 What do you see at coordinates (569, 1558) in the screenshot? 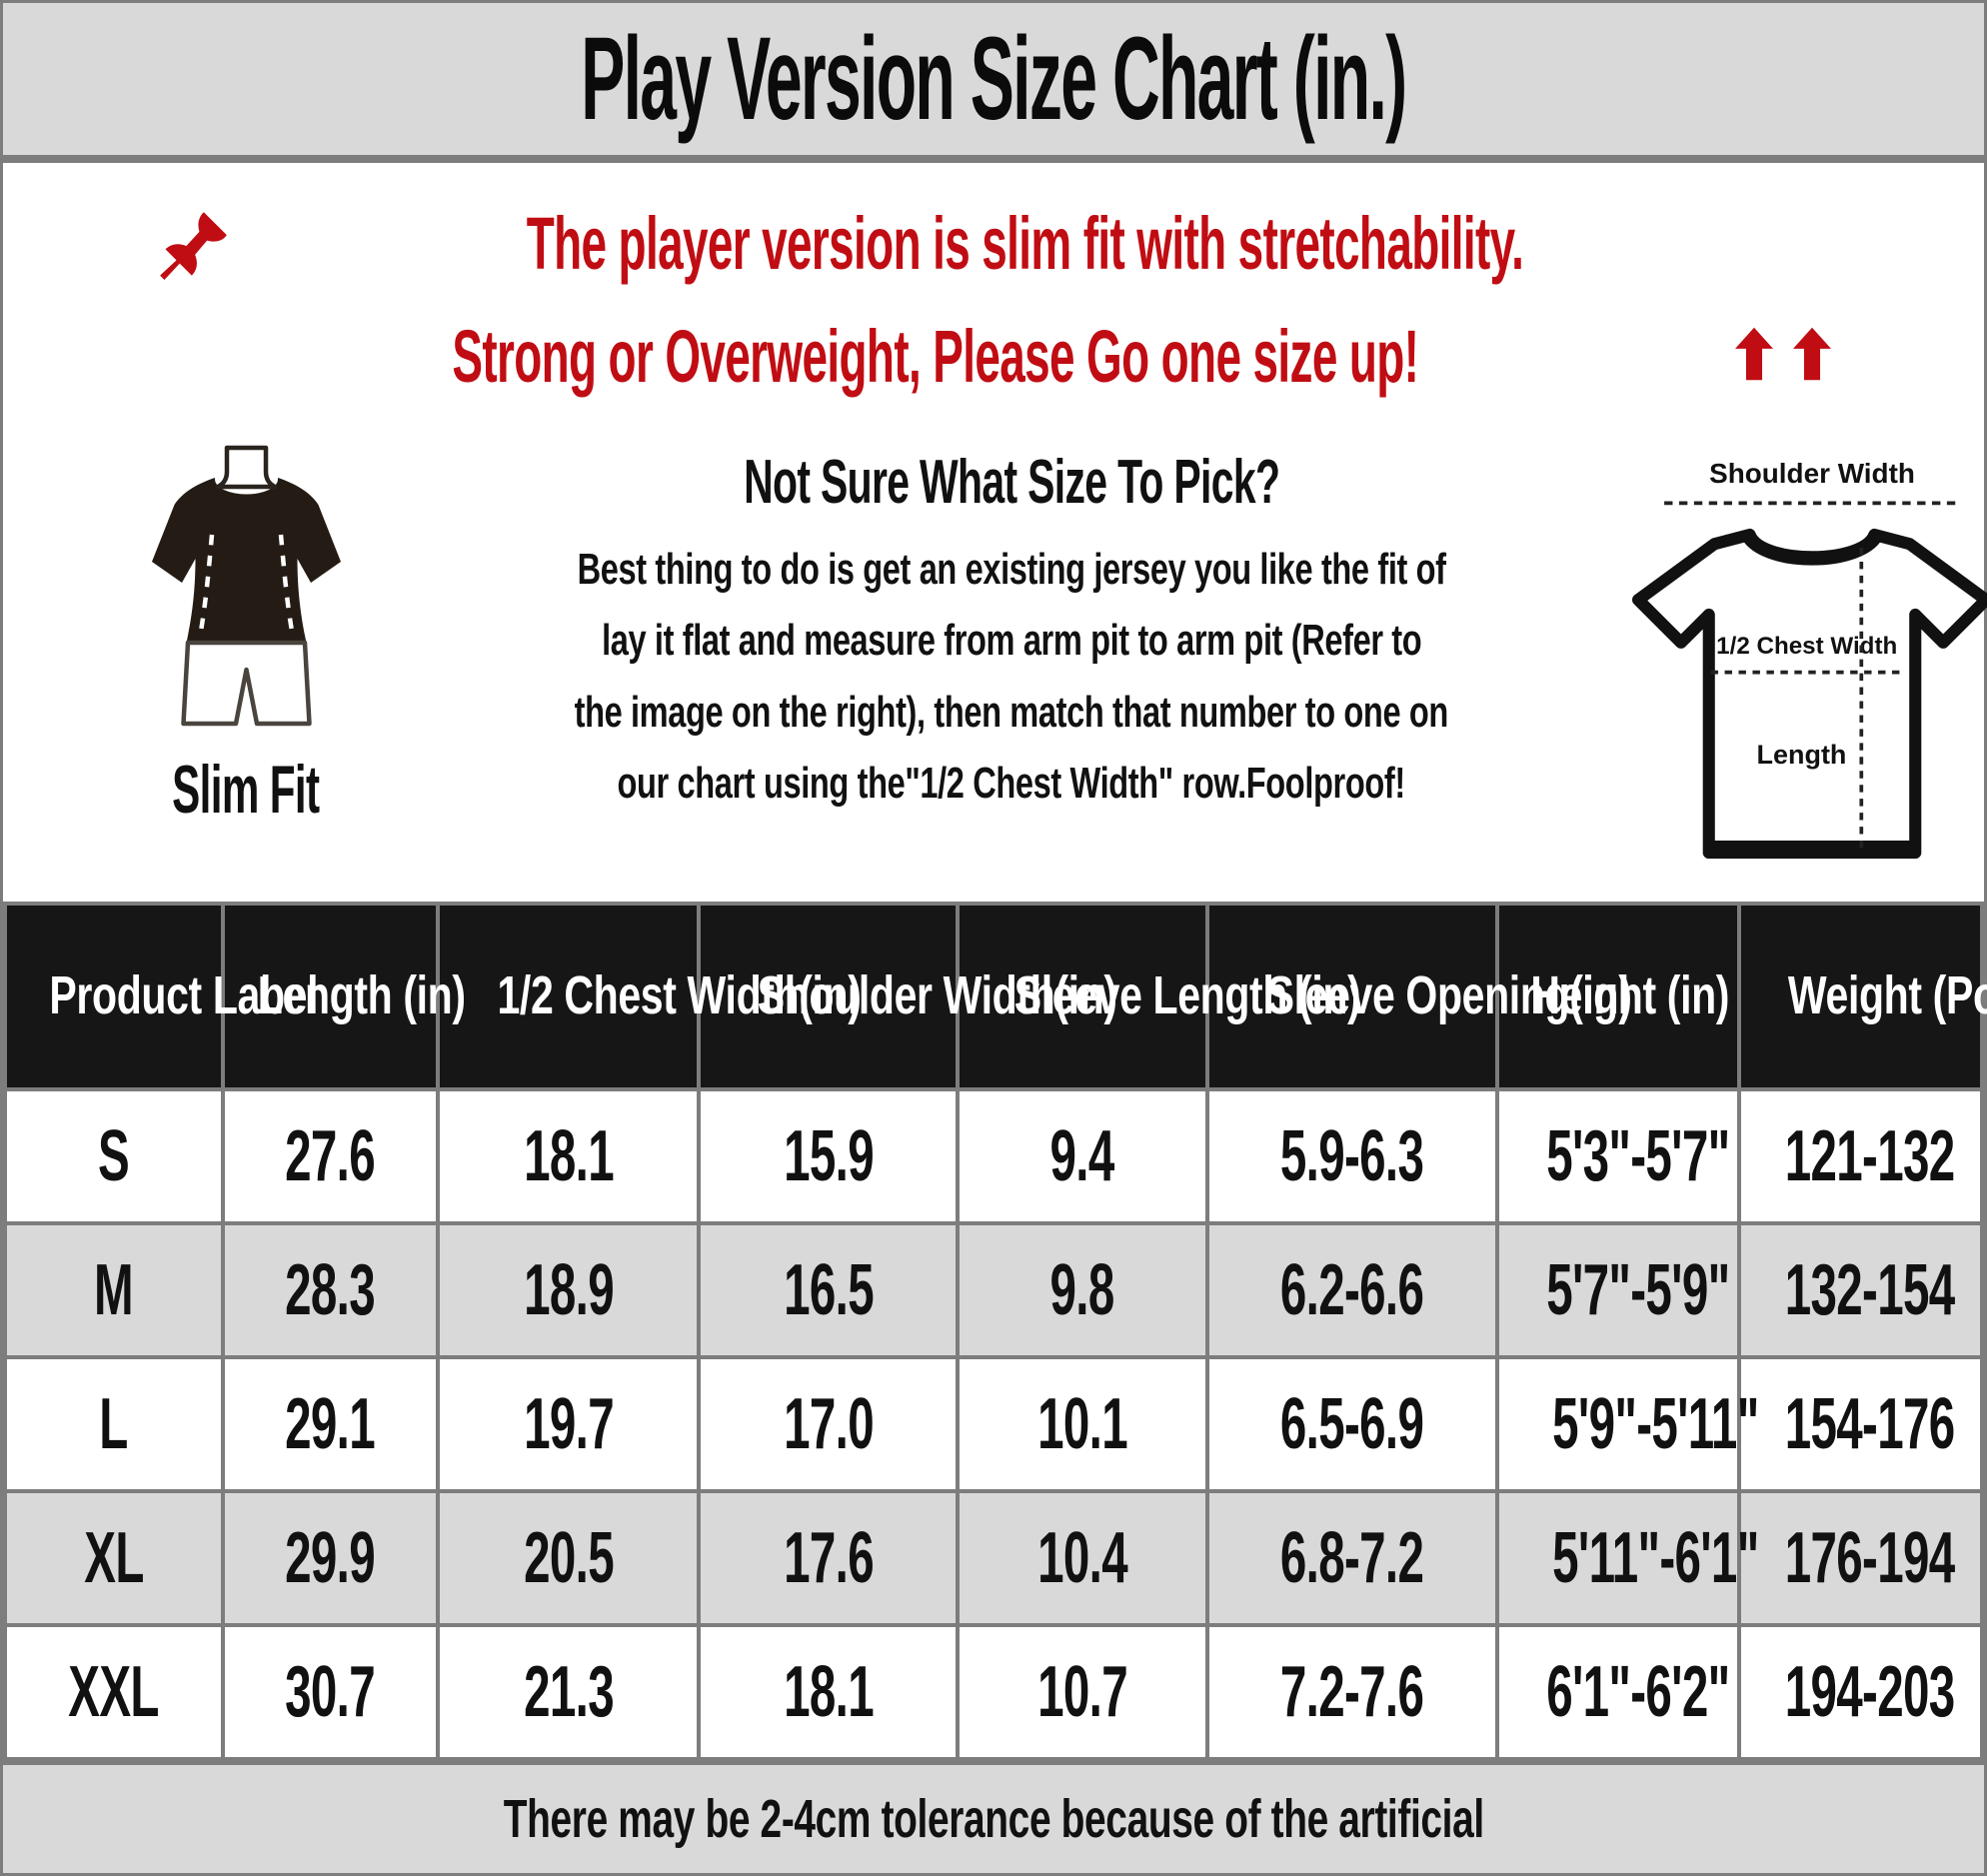
I see `table-cell: 20.5` at bounding box center [569, 1558].